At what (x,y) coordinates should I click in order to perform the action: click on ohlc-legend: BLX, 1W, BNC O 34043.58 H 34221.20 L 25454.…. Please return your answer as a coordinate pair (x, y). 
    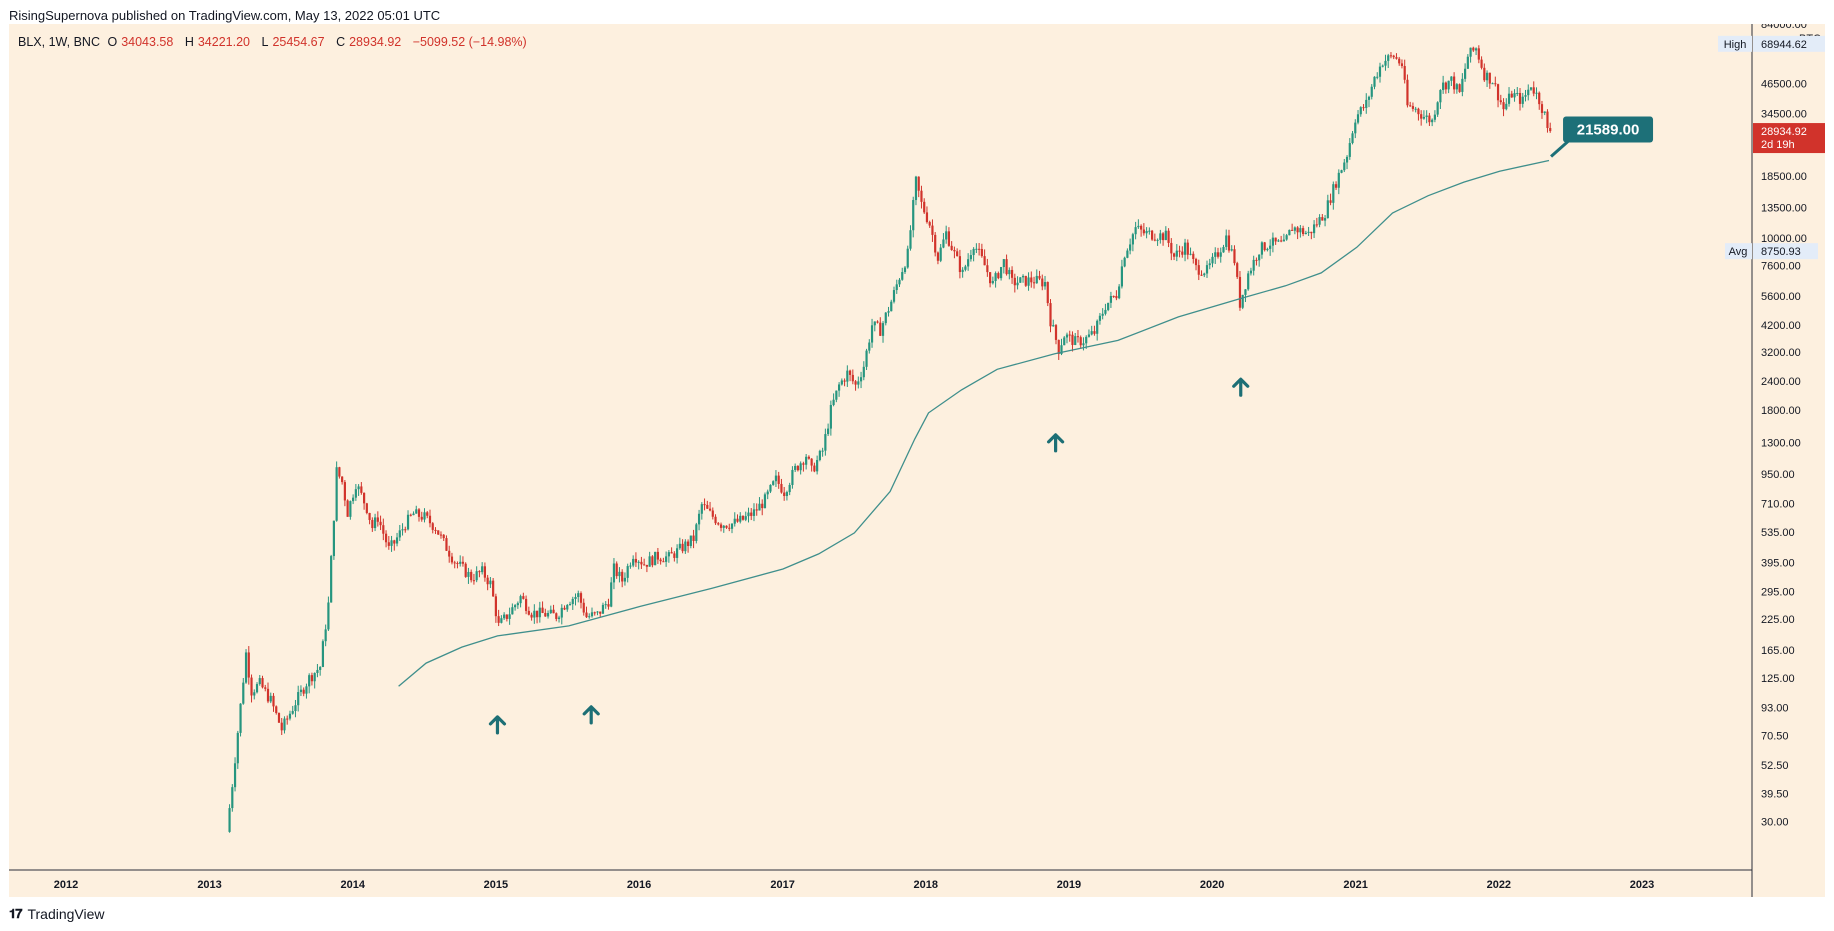
    Looking at the image, I should click on (274, 42).